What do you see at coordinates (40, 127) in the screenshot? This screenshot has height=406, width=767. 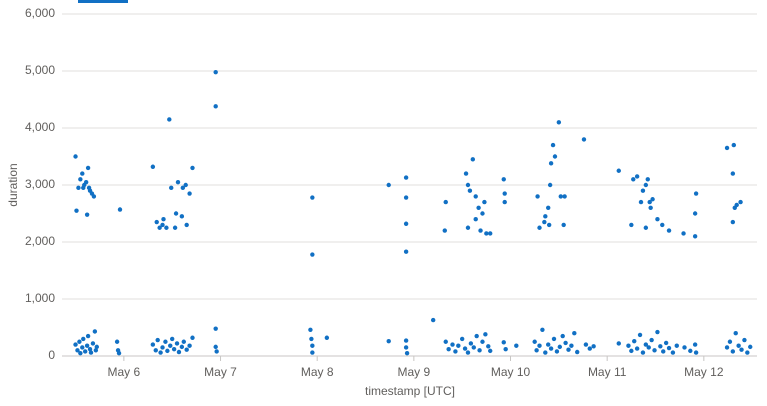 I see `y-tick-label: 4,000` at bounding box center [40, 127].